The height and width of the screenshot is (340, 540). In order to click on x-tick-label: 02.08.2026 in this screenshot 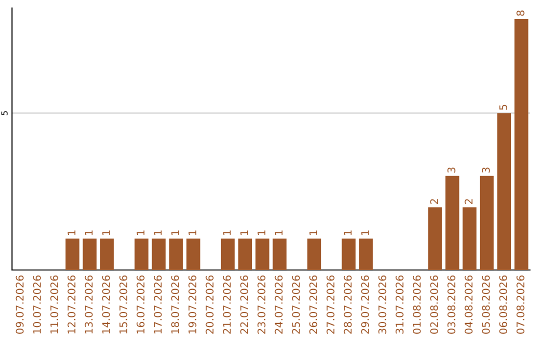, I will do `click(434, 305)`.